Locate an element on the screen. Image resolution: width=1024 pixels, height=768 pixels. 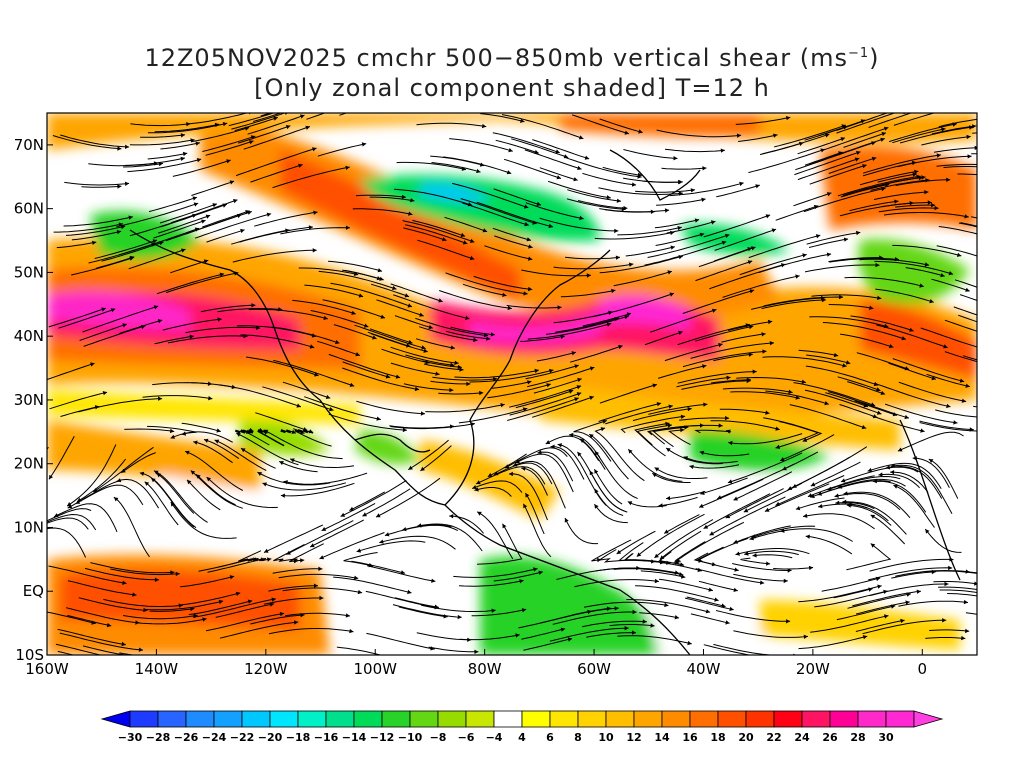
colorbar-label: −4 is located at coordinates (494, 737).